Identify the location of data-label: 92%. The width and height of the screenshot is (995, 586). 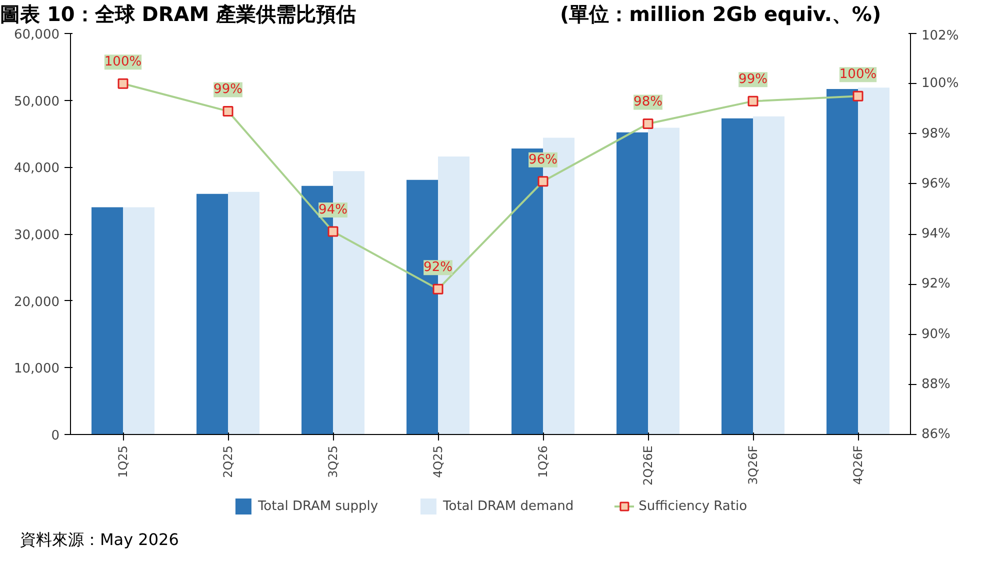
(438, 268).